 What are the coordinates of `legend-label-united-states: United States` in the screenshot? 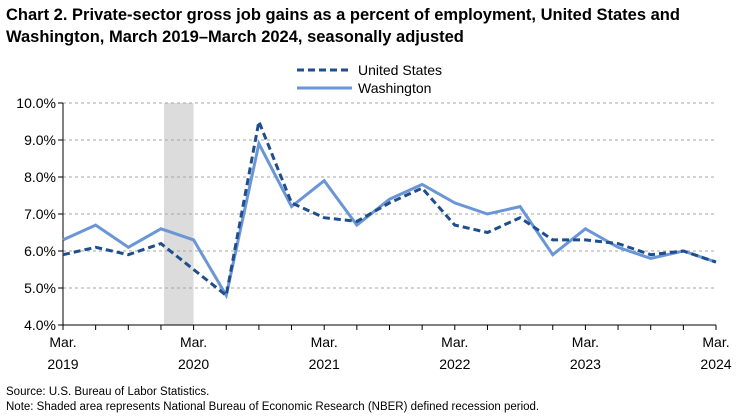 It's located at (400, 70).